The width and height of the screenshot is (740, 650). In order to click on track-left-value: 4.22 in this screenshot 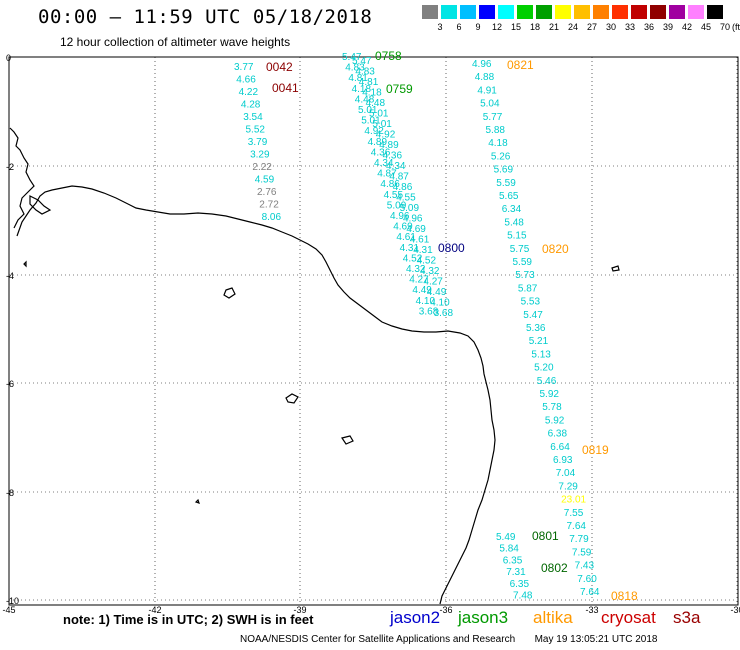, I will do `click(249, 92)`.